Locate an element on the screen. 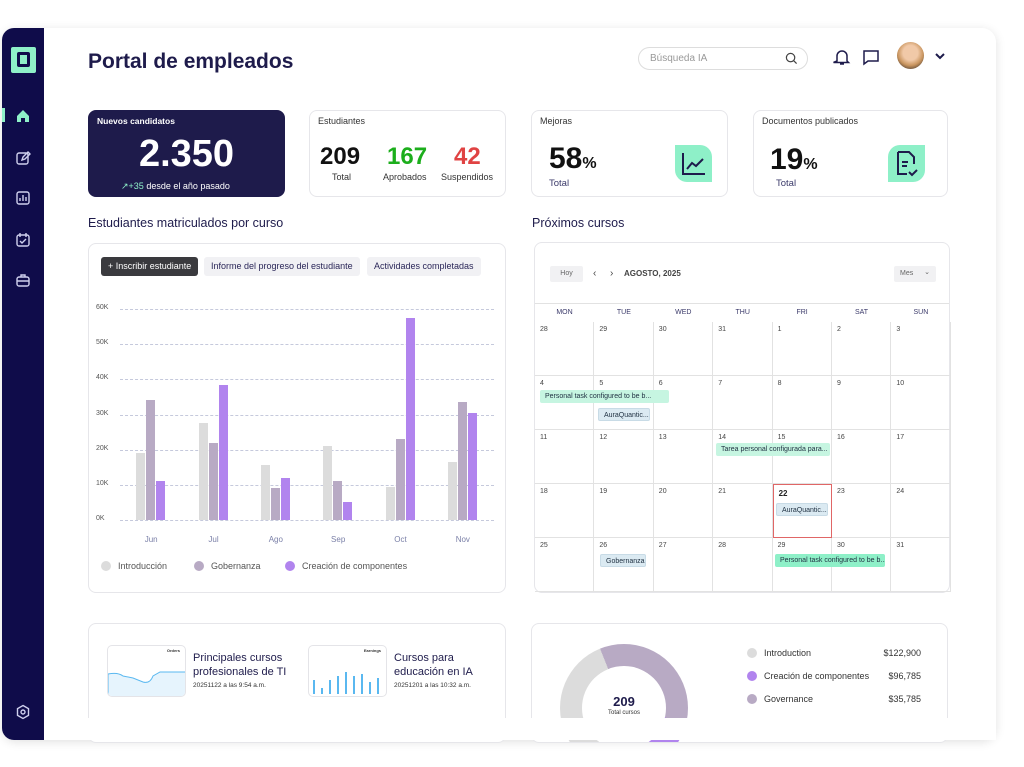  search-placeholder: Búsqueda IA is located at coordinates (679, 58).